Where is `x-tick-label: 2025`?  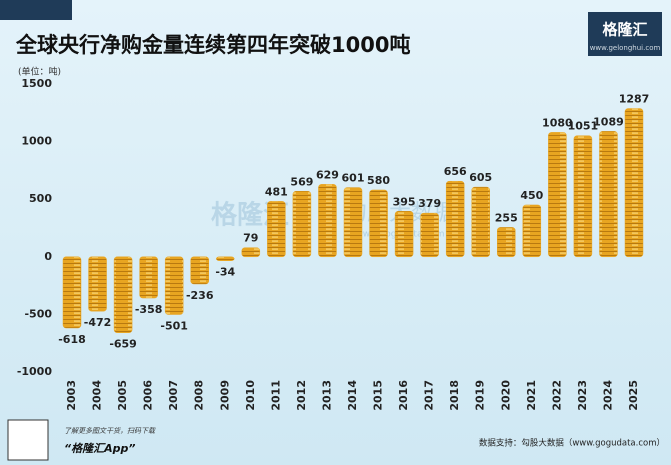
x-tick-label: 2025 is located at coordinates (633, 395).